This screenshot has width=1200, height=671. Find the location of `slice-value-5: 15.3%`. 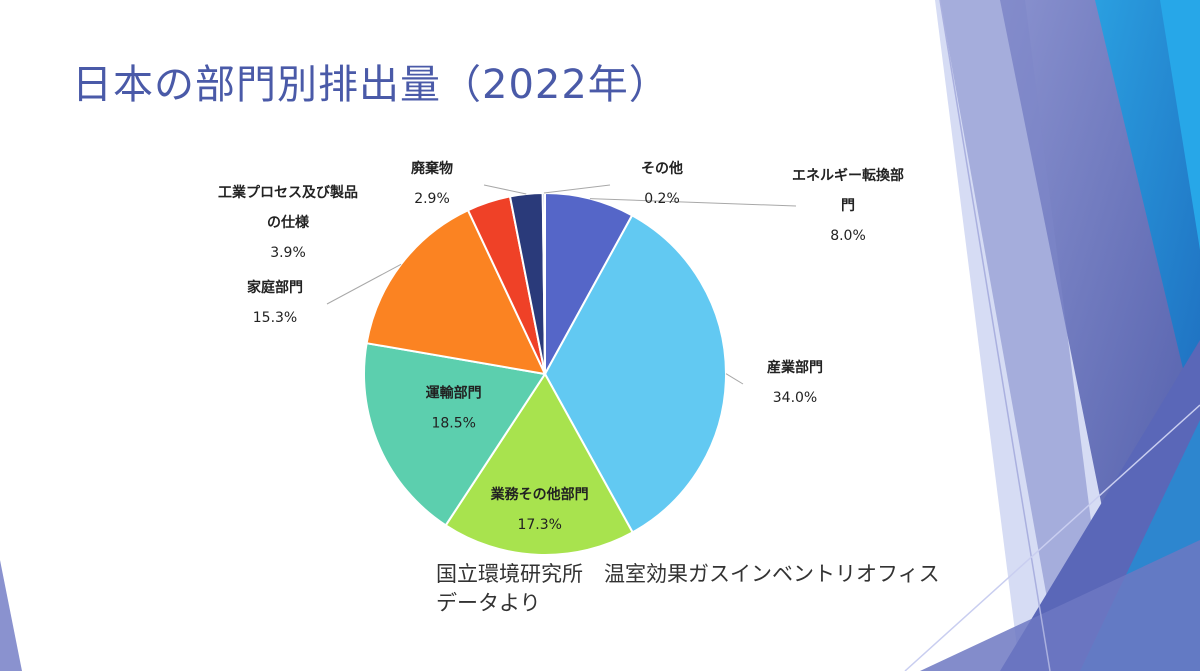

slice-value-5: 15.3% is located at coordinates (275, 318).